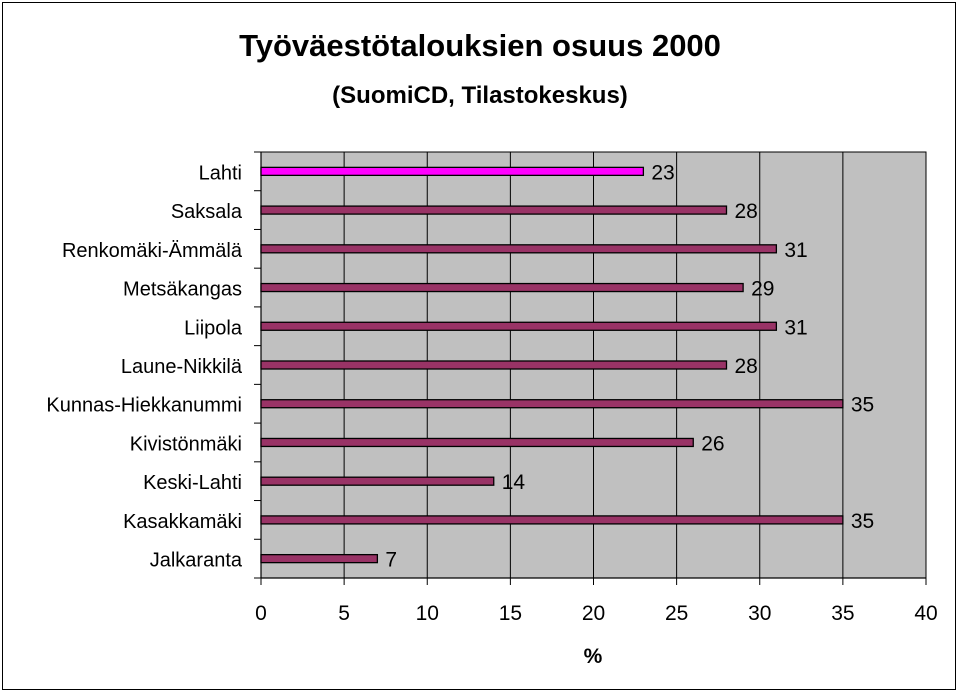 This screenshot has height=693, width=960. What do you see at coordinates (391, 560) in the screenshot?
I see `data-label: 7` at bounding box center [391, 560].